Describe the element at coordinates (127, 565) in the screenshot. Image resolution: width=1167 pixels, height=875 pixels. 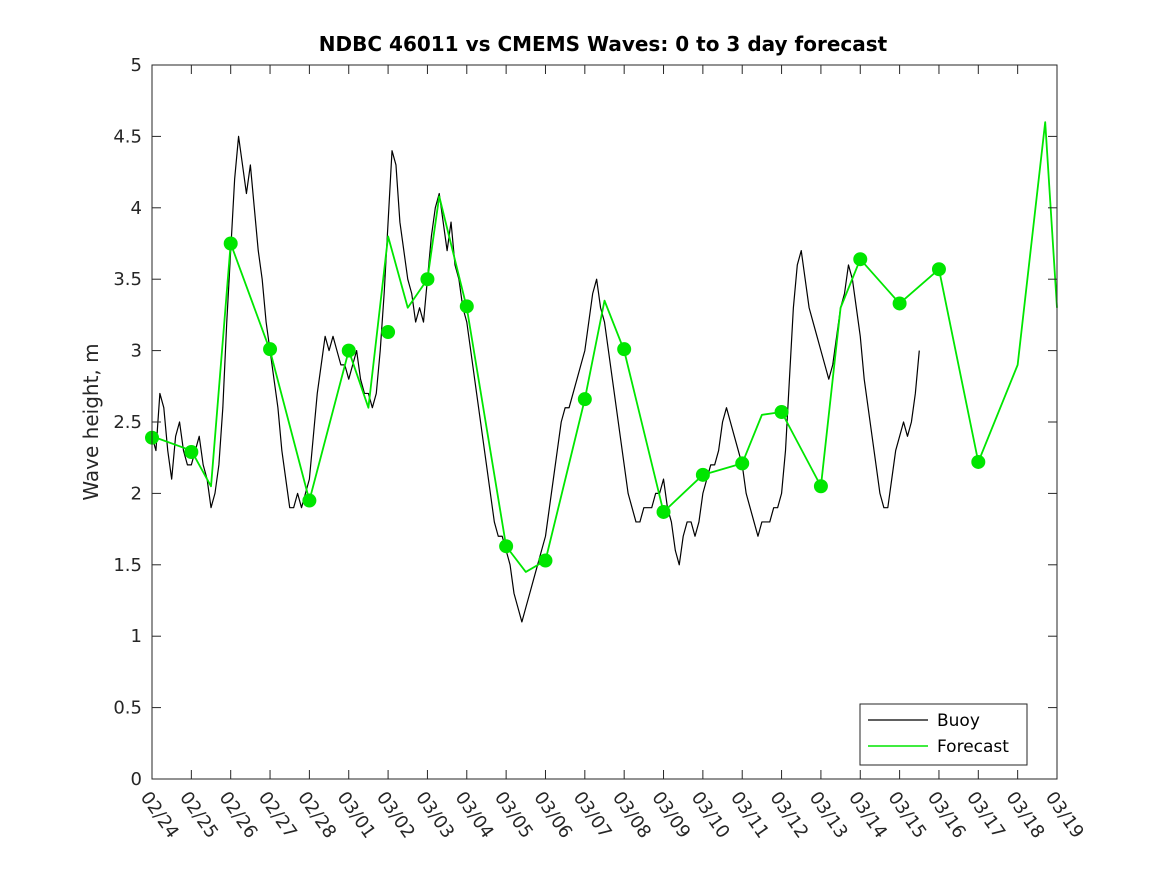
I see `y-tick-label: 1.5` at that location.